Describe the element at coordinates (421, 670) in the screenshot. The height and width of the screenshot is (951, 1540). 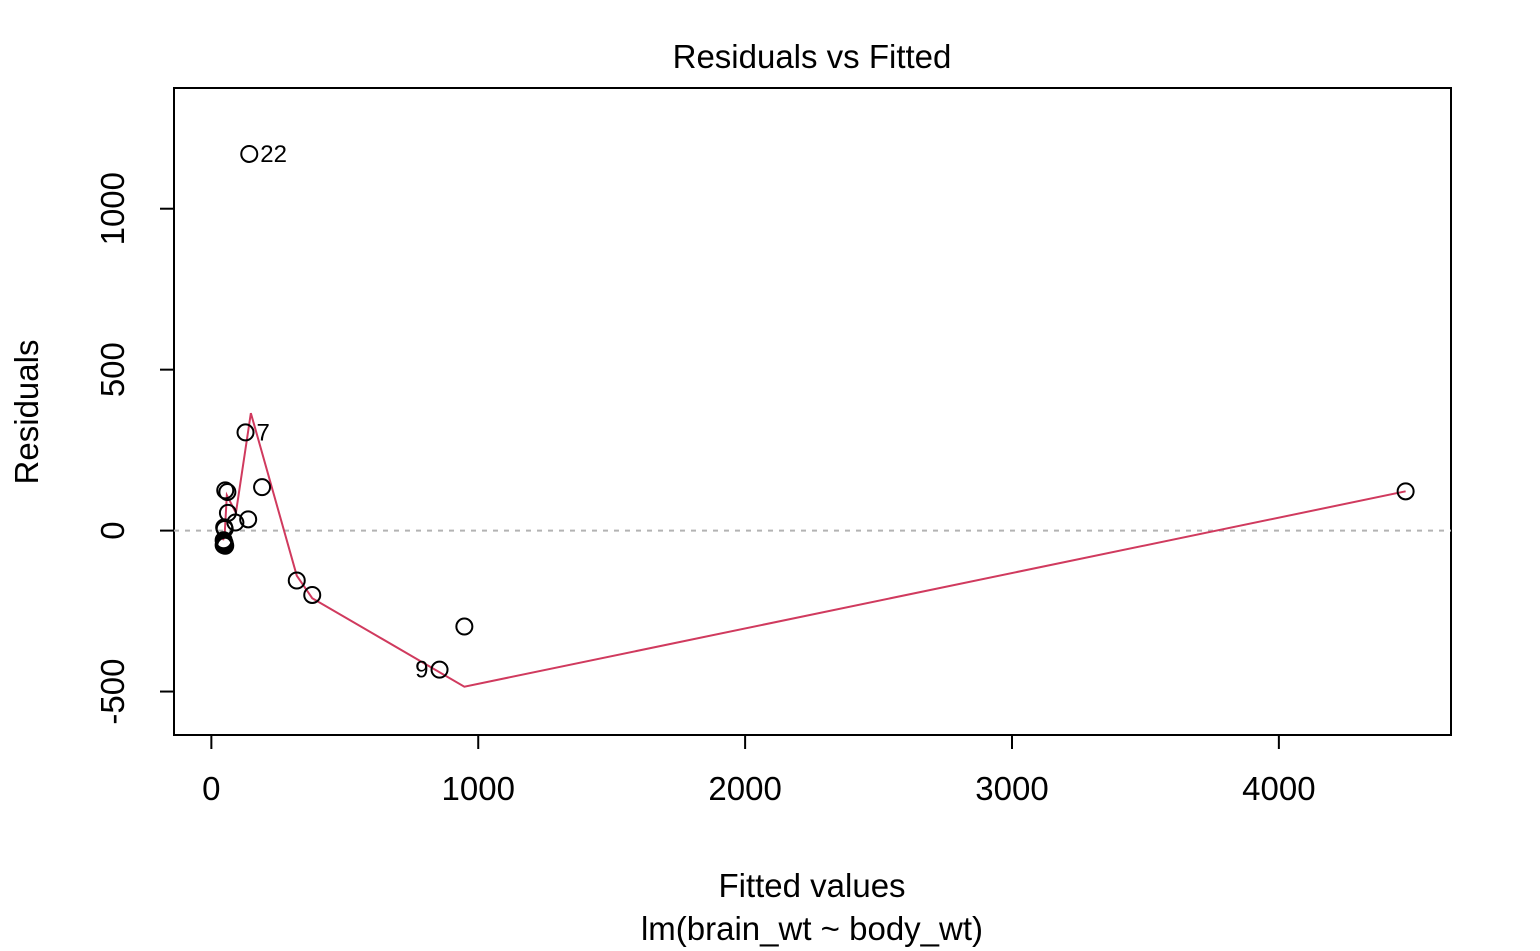
I see `point-label: 9` at that location.